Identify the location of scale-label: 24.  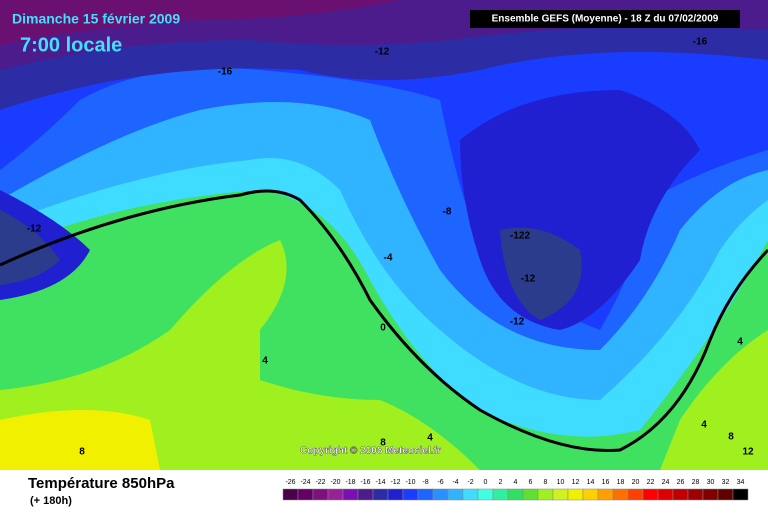
(666, 482).